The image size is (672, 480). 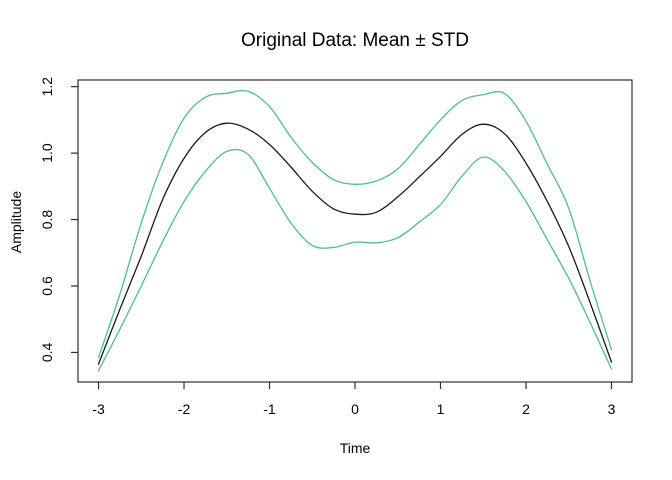 I want to click on x-axis-title: Time, so click(x=355, y=448).